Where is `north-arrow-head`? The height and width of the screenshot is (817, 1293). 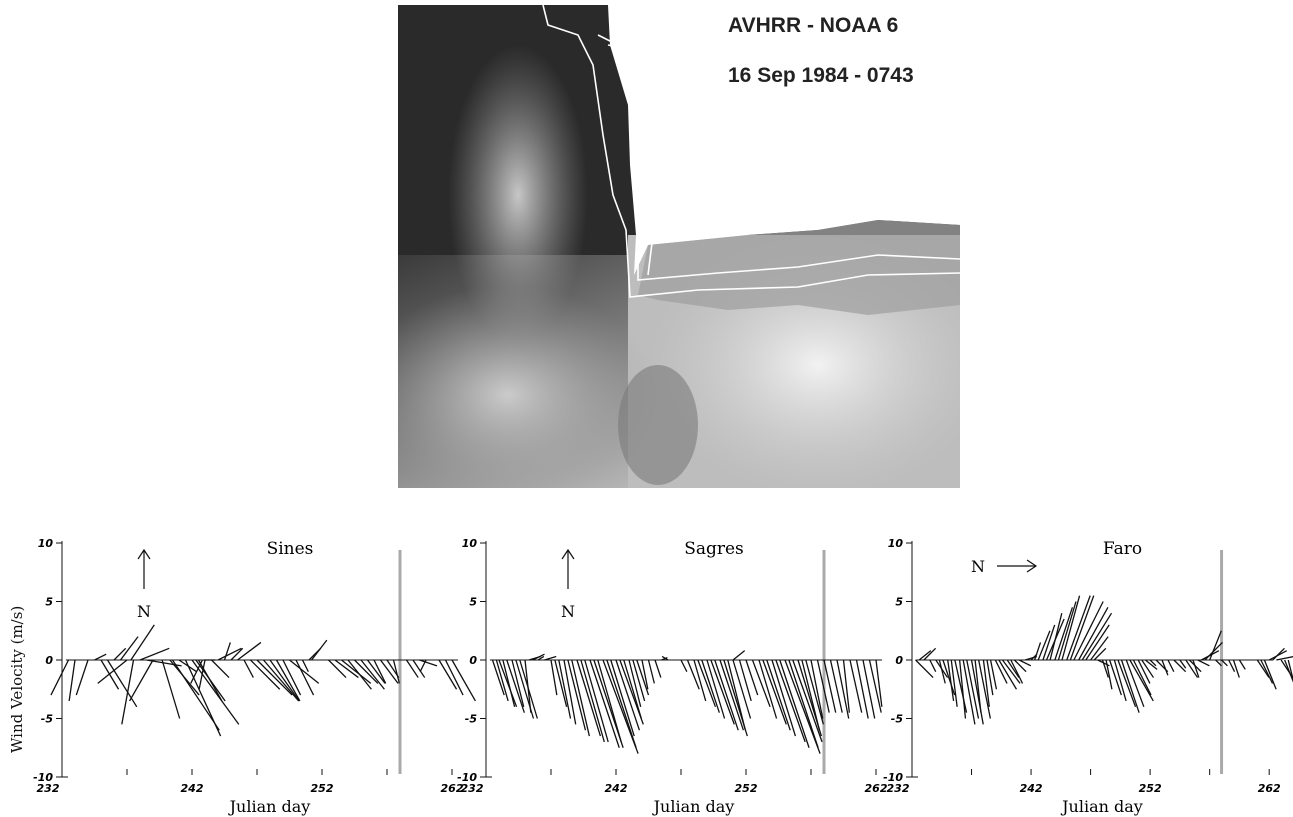
north-arrow-head is located at coordinates (568, 554).